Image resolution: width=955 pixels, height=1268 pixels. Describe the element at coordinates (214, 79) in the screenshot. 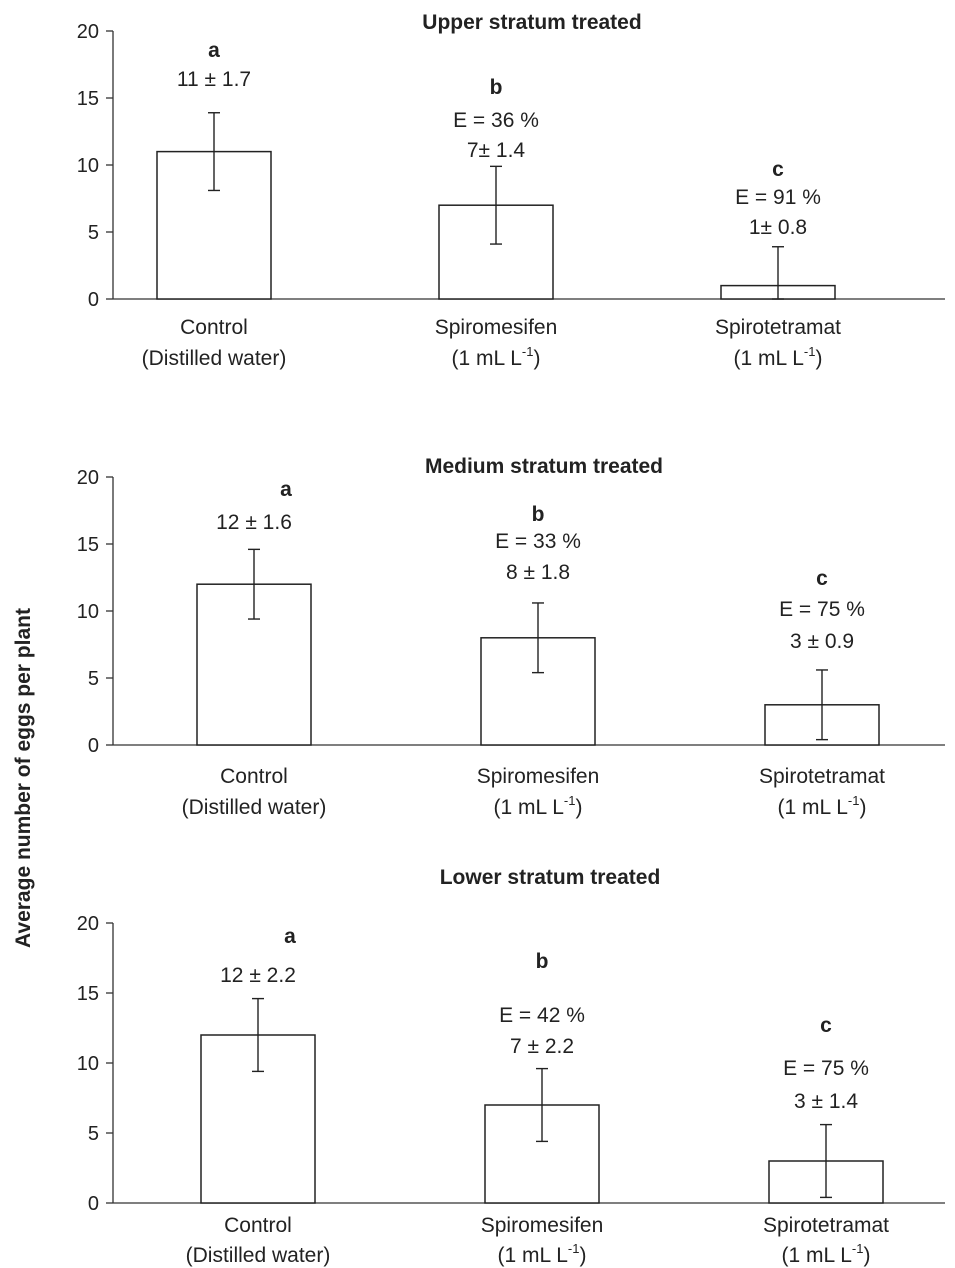

I see `mean-sd-label: 11 ± 1.7` at that location.